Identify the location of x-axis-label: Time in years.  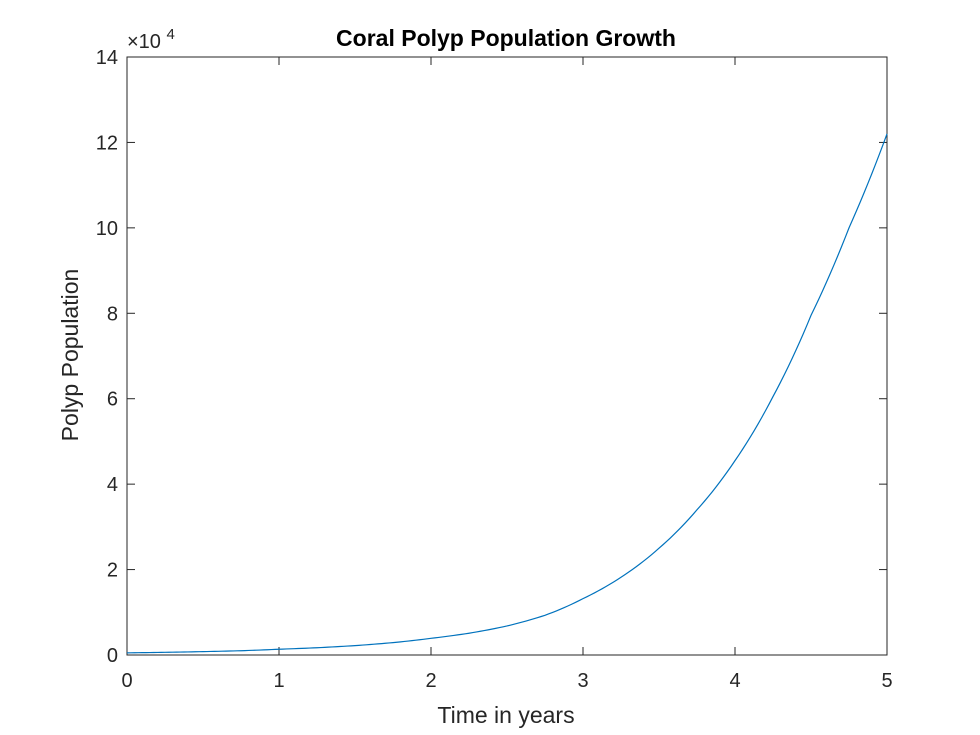
(505, 715).